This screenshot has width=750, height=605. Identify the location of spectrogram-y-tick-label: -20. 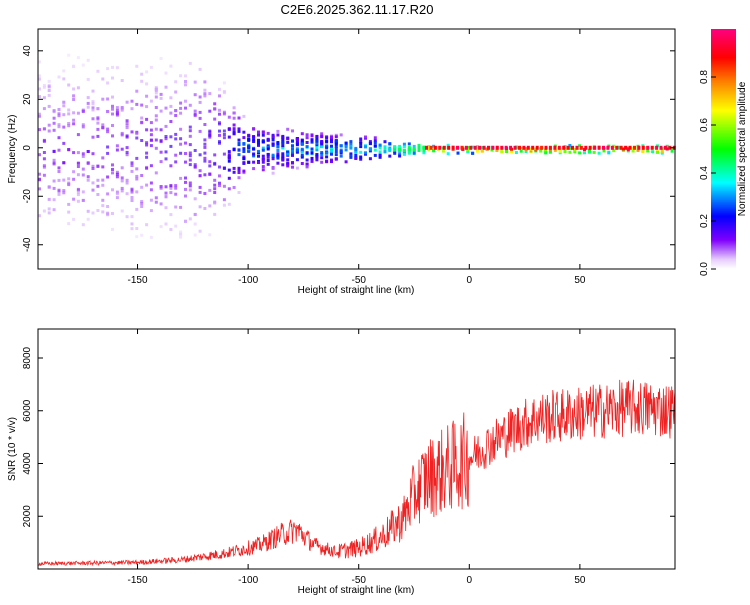
(27, 196).